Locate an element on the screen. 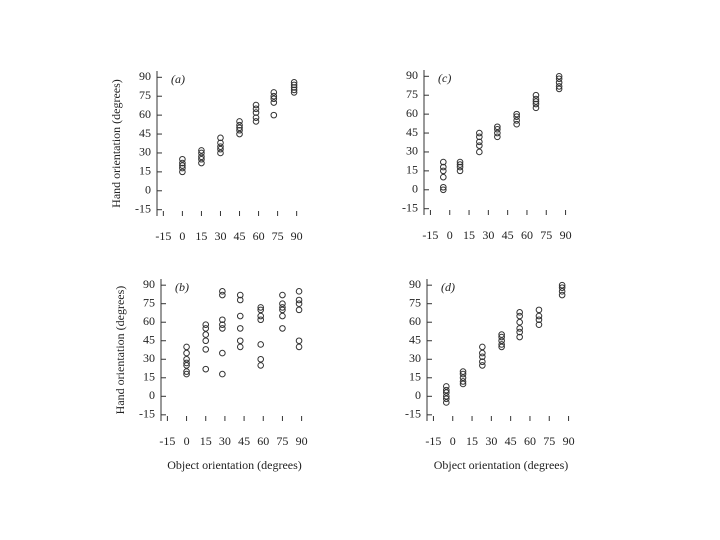  panel-label: (b) is located at coordinates (182, 287).